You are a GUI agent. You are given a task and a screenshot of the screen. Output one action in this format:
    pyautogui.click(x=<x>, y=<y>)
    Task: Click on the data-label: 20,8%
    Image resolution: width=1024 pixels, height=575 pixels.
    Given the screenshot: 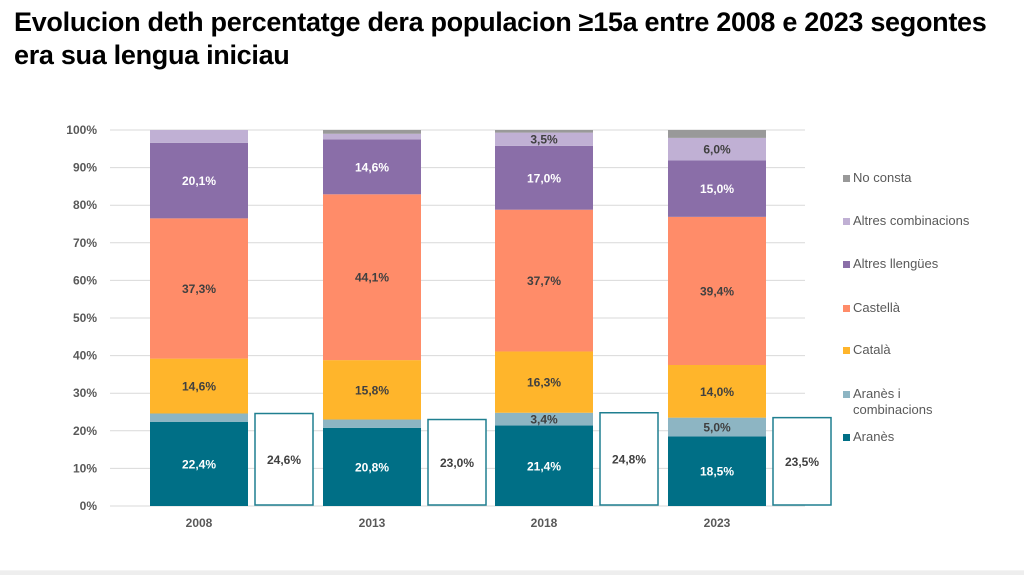 What is the action you would take?
    pyautogui.click(x=372, y=467)
    